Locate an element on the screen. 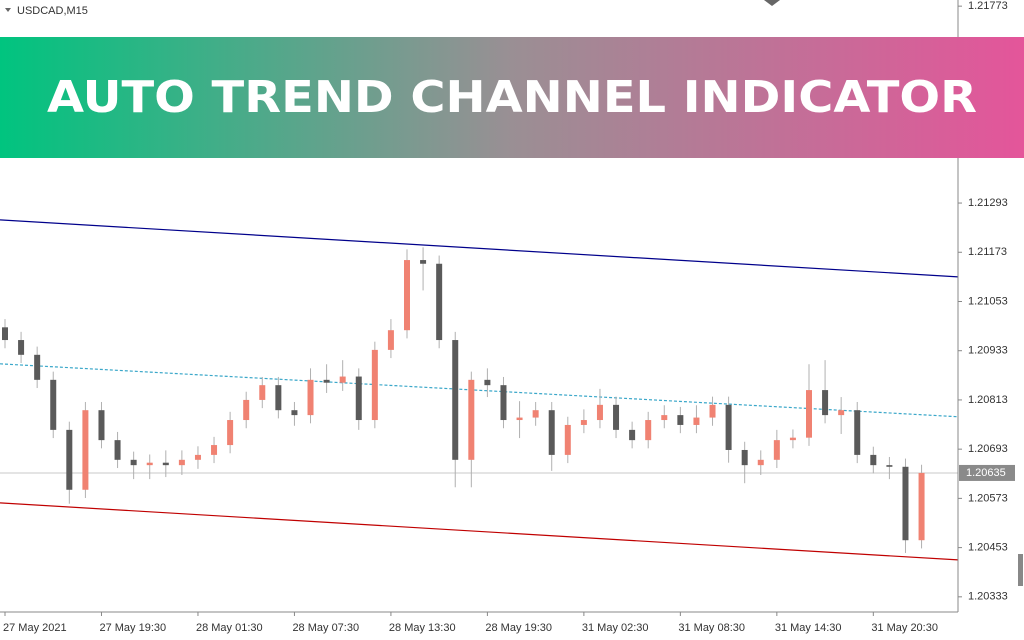  x-tick-label: 31 May 20:30 is located at coordinates (904, 628).